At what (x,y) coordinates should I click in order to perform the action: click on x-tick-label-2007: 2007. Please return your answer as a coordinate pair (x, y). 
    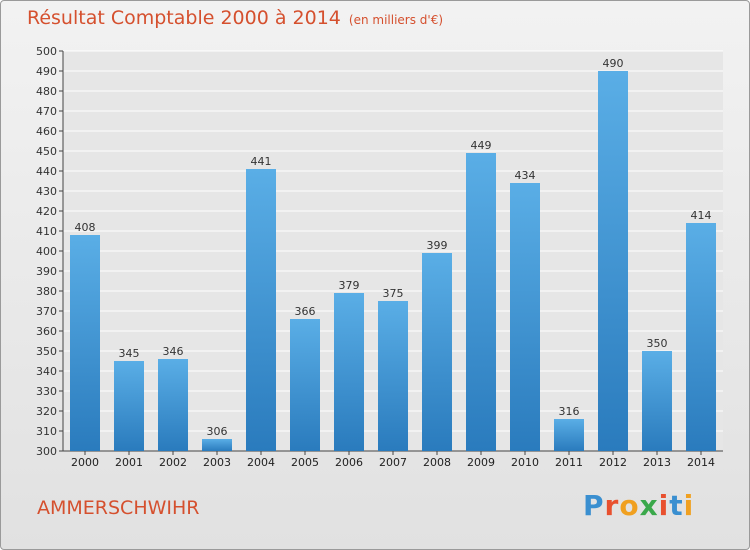
    Looking at the image, I should click on (393, 462).